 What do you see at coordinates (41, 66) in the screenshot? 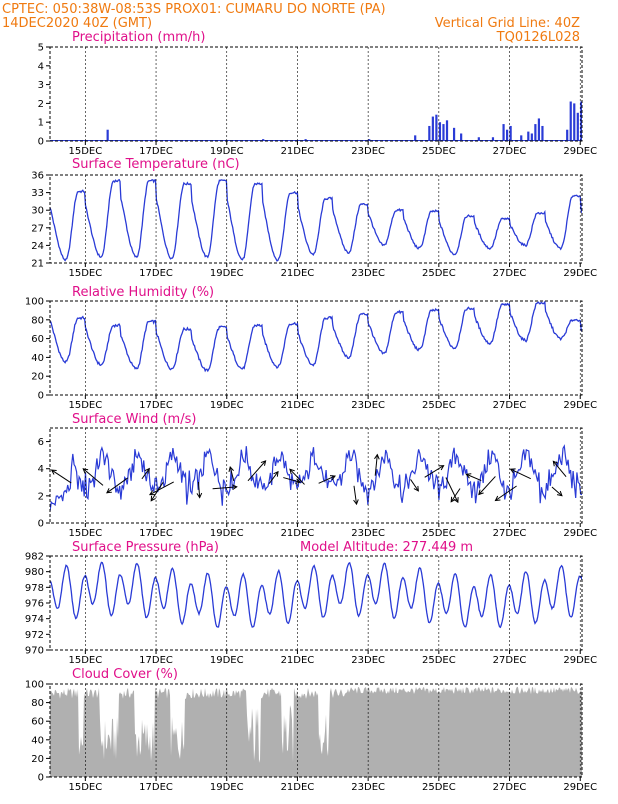
I see `y-tick-label: 4` at bounding box center [41, 66].